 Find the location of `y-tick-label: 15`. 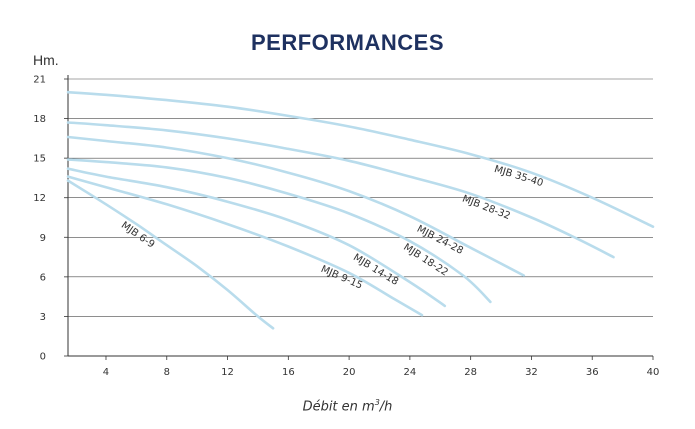

y-tick-label: 15 is located at coordinates (39, 159).